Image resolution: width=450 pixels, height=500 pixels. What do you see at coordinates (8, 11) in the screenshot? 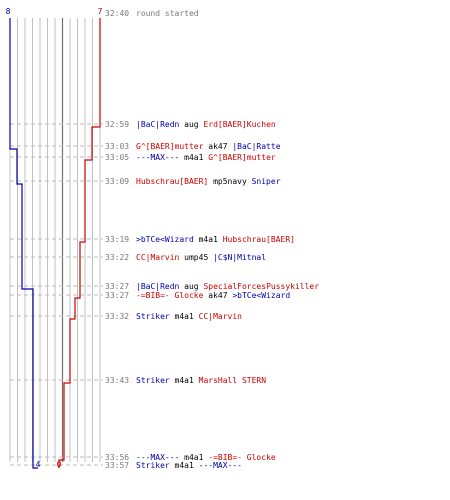
I see `axis-top-left-label: 8` at bounding box center [8, 11].